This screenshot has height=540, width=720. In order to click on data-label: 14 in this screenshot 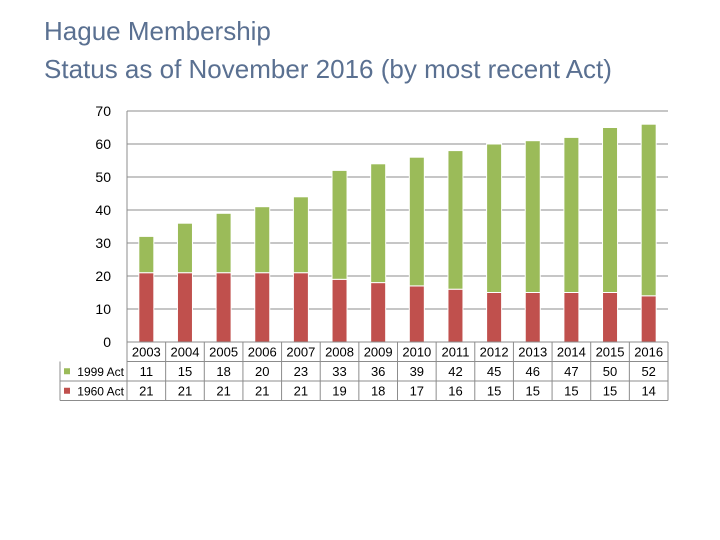, I will do `click(648, 391)`.